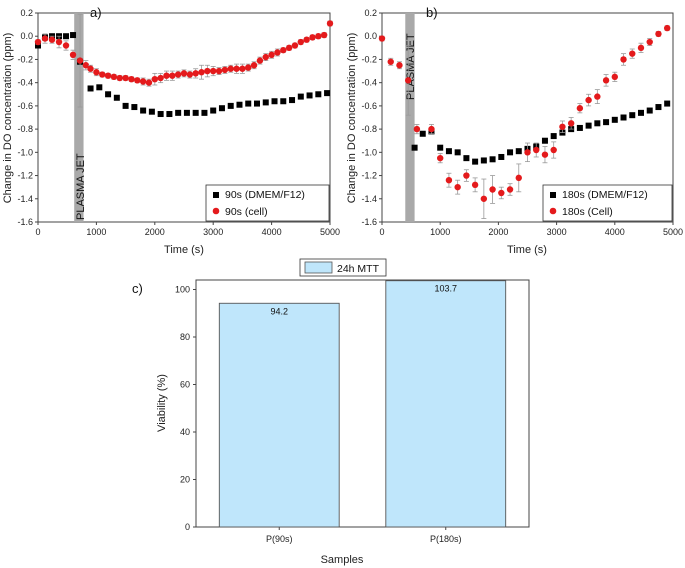 This screenshot has width=685, height=568. Describe the element at coordinates (265, 195) in the screenshot. I see `panel-a-legend-entry-0: 90s (DMEM/F12)` at that location.